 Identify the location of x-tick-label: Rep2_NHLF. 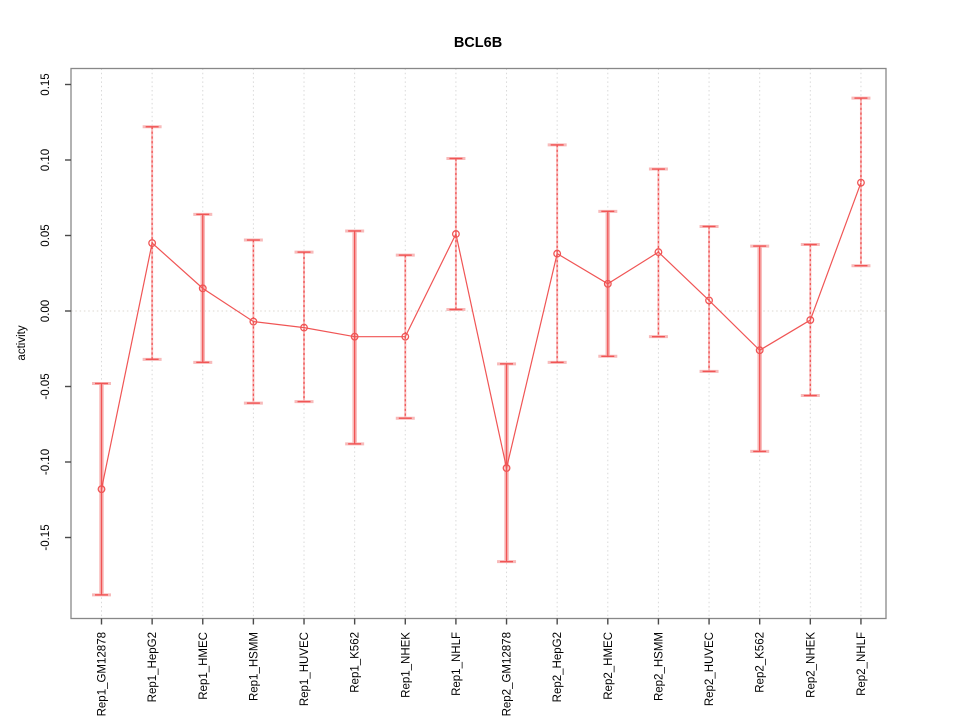
(862, 664).